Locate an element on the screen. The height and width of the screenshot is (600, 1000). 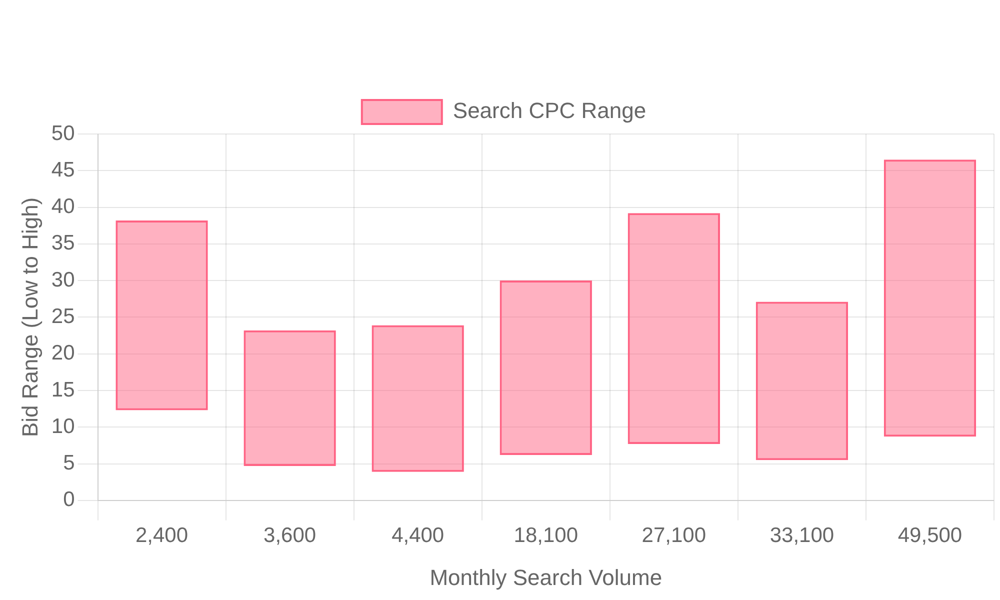
legend-label: Search CPC Range is located at coordinates (549, 111).